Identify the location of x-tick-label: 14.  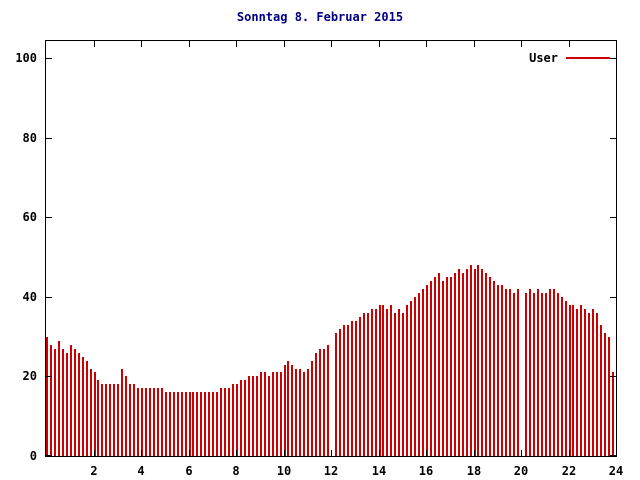
(379, 471).